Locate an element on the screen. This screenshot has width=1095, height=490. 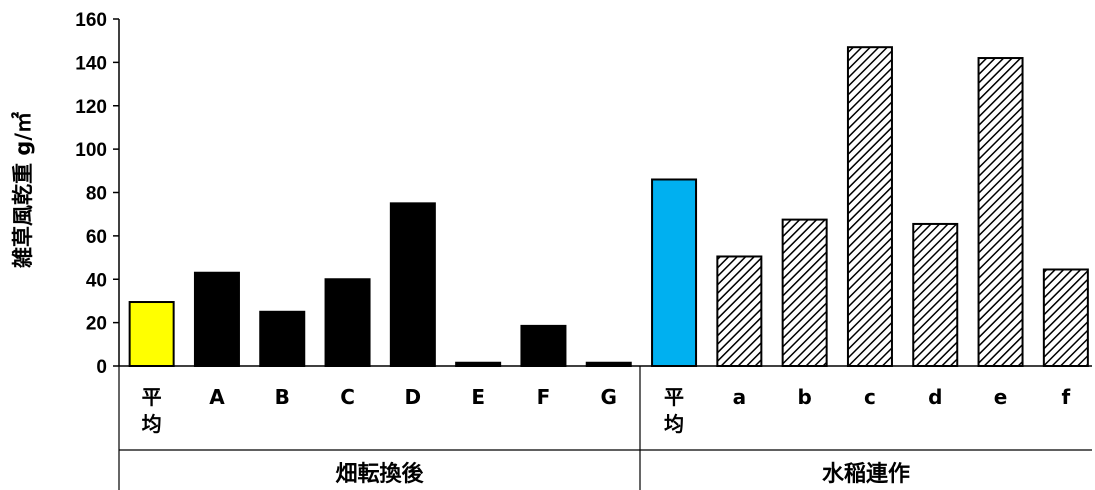
y-tick-label: 140 is located at coordinates (91, 63).